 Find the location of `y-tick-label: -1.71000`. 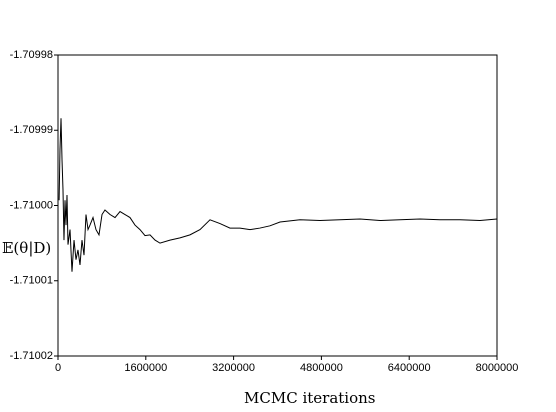

y-tick-label: -1.71000 is located at coordinates (31, 205).